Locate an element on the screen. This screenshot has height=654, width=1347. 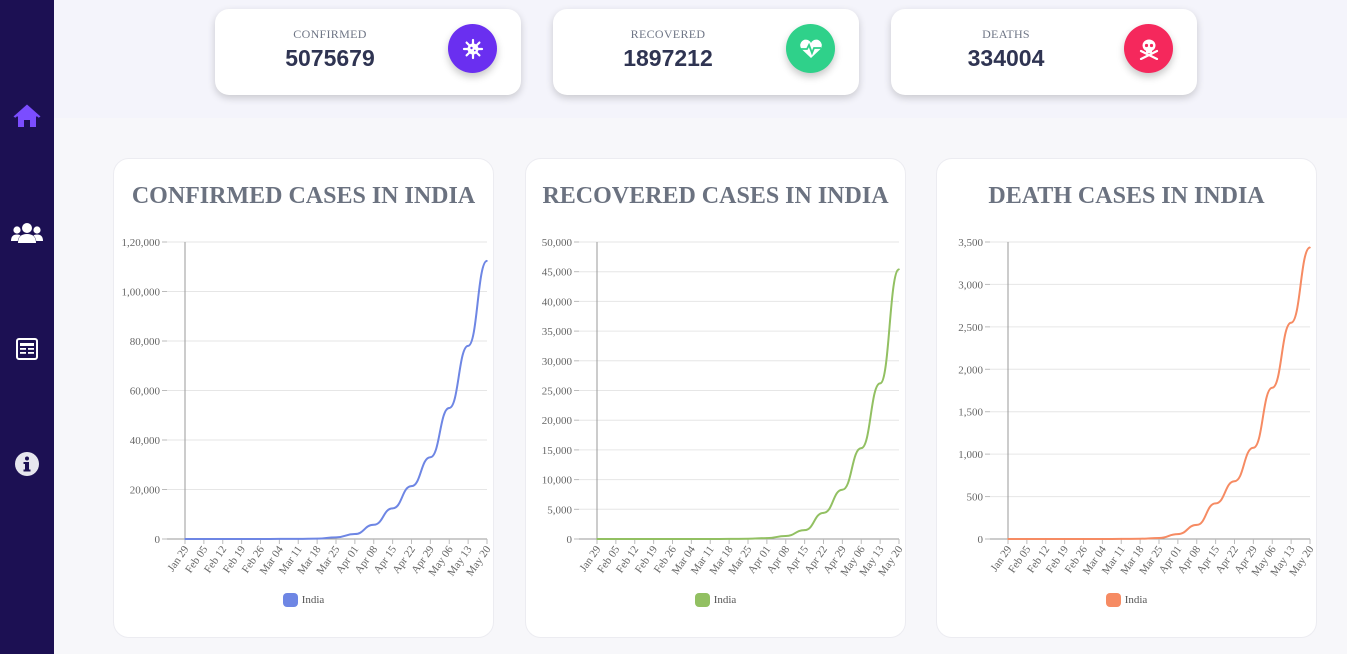
deaths-legend: India is located at coordinates (1126, 600).